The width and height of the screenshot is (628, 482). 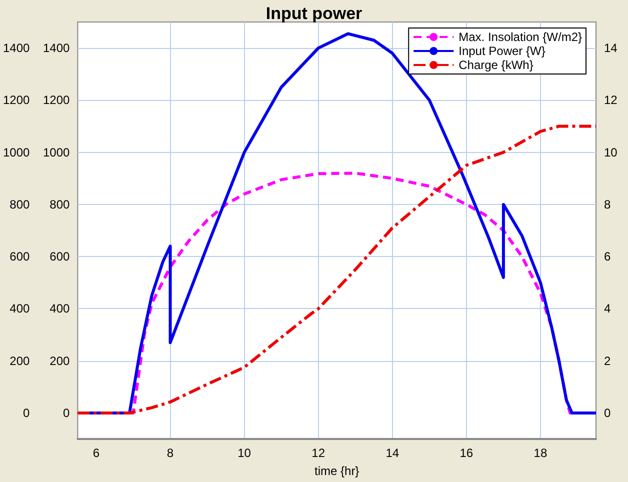 What do you see at coordinates (60, 309) in the screenshot?
I see `y-tick-label: 400` at bounding box center [60, 309].